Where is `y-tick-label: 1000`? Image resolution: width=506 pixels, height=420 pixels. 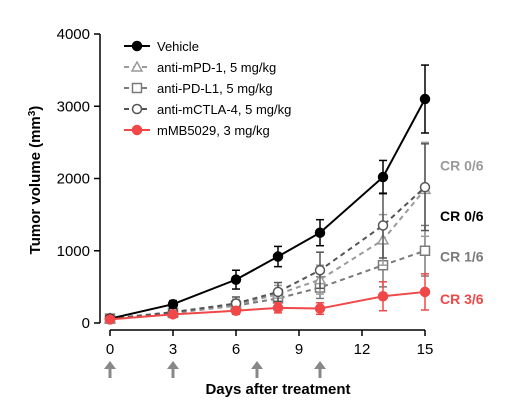
y-tick-label: 1000 is located at coordinates (73, 251).